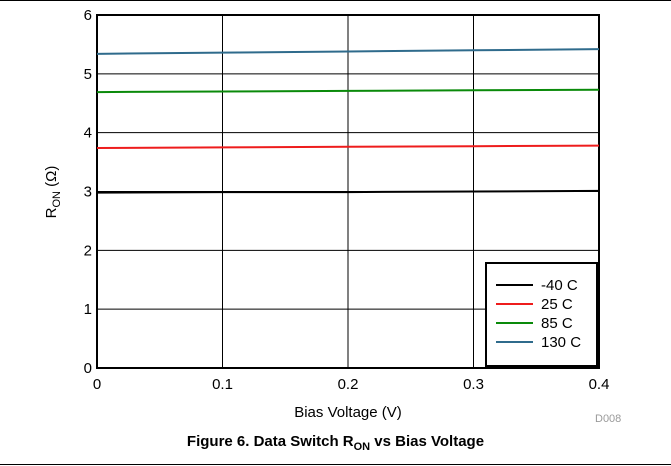 The height and width of the screenshot is (466, 671). What do you see at coordinates (335, 0) in the screenshot?
I see `top-rule` at bounding box center [335, 0].